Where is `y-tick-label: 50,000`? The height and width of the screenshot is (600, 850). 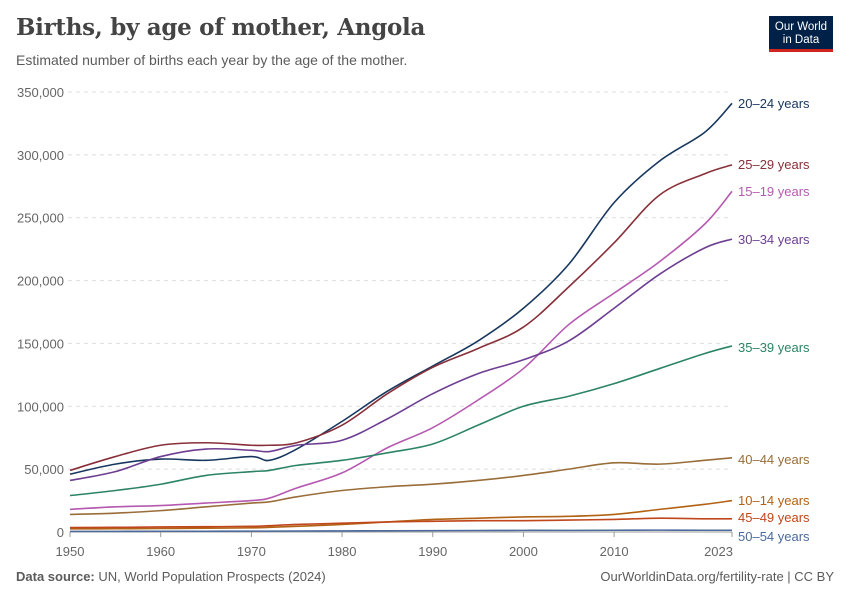 y-tick-label: 50,000 is located at coordinates (44, 469).